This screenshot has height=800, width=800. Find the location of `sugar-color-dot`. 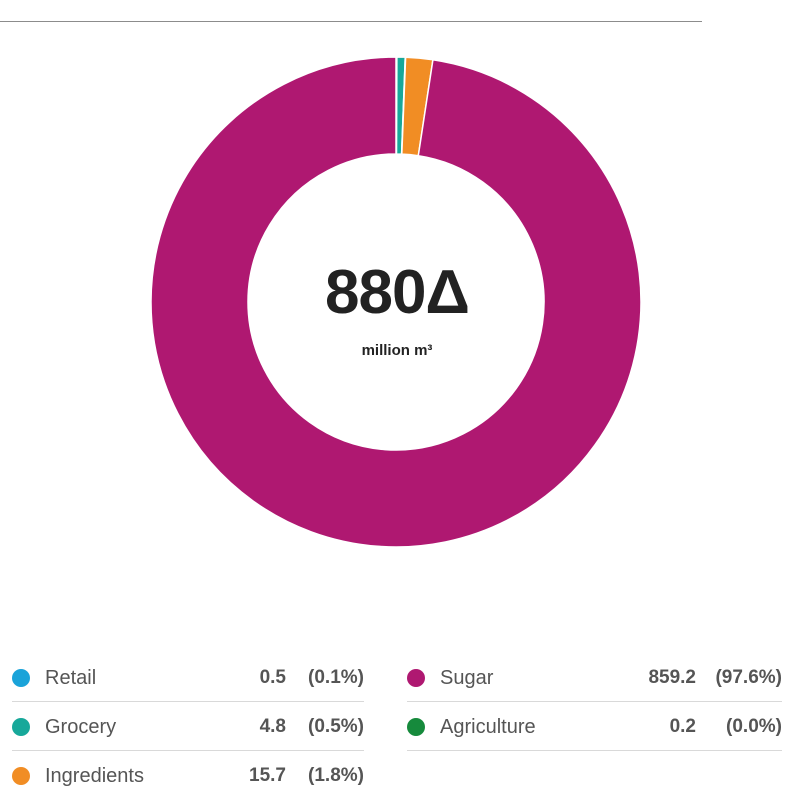

sugar-color-dot is located at coordinates (416, 678).